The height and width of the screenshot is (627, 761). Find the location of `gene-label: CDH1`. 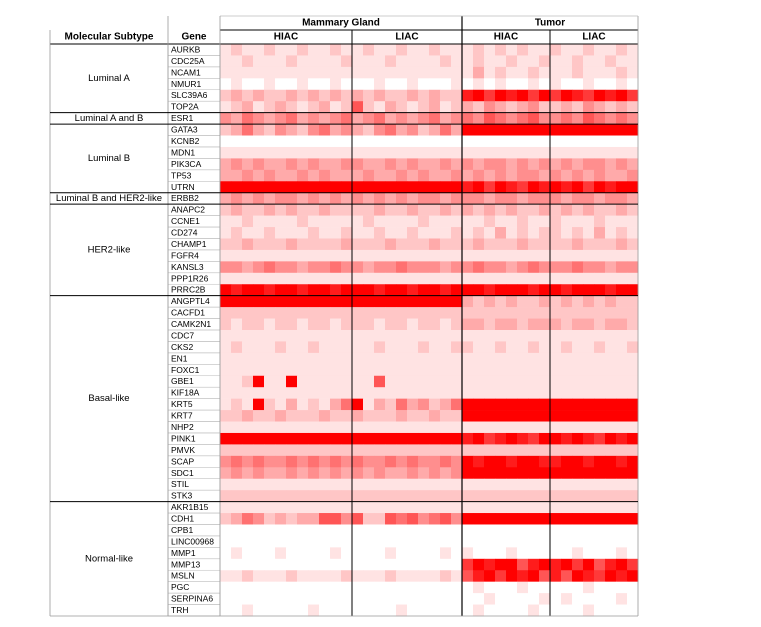

gene-label: CDH1 is located at coordinates (182, 519).